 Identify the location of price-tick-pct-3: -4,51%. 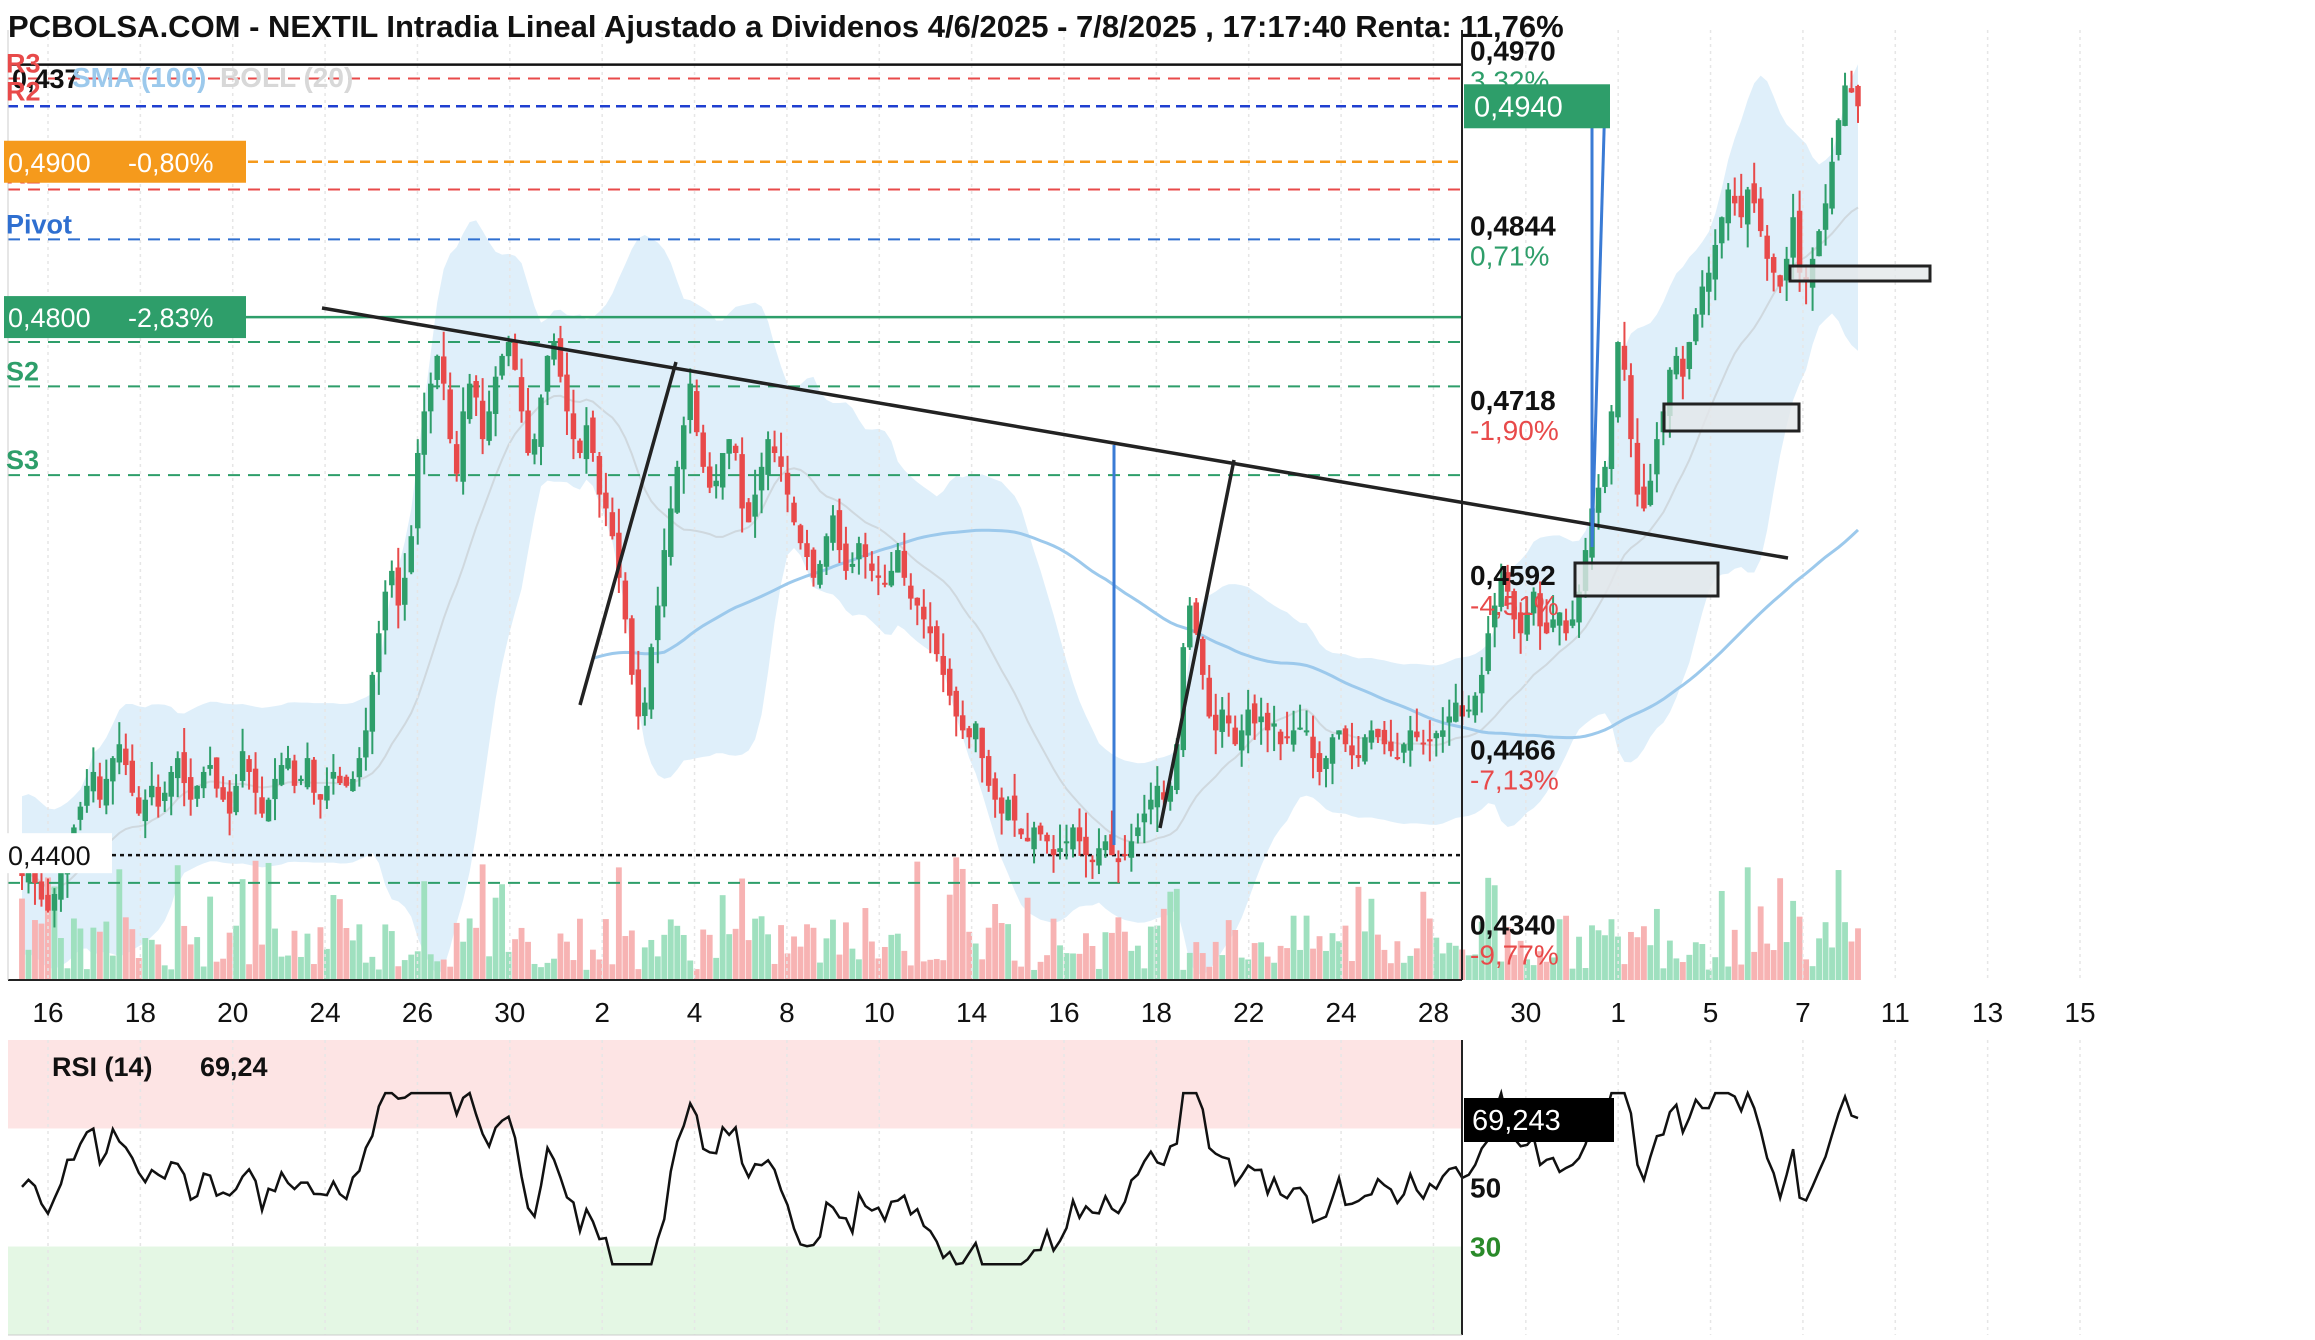
(1514, 605).